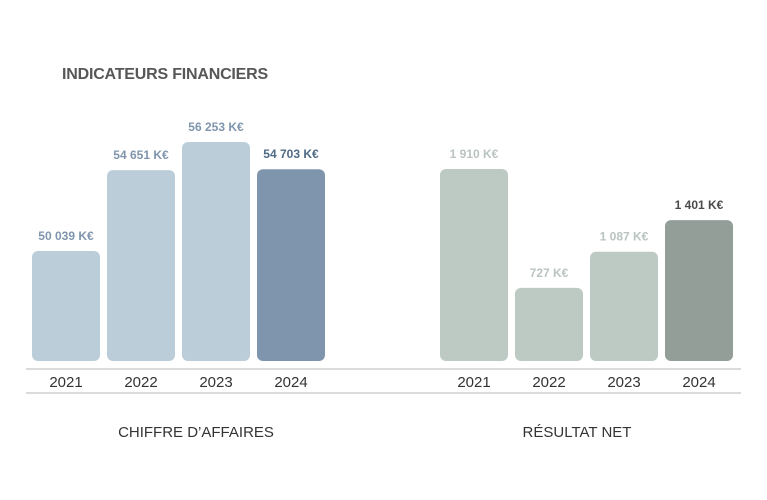 This screenshot has height=500, width=767. Describe the element at coordinates (140, 382) in the screenshot. I see `revenue-tick-label-2022: 2022` at that location.